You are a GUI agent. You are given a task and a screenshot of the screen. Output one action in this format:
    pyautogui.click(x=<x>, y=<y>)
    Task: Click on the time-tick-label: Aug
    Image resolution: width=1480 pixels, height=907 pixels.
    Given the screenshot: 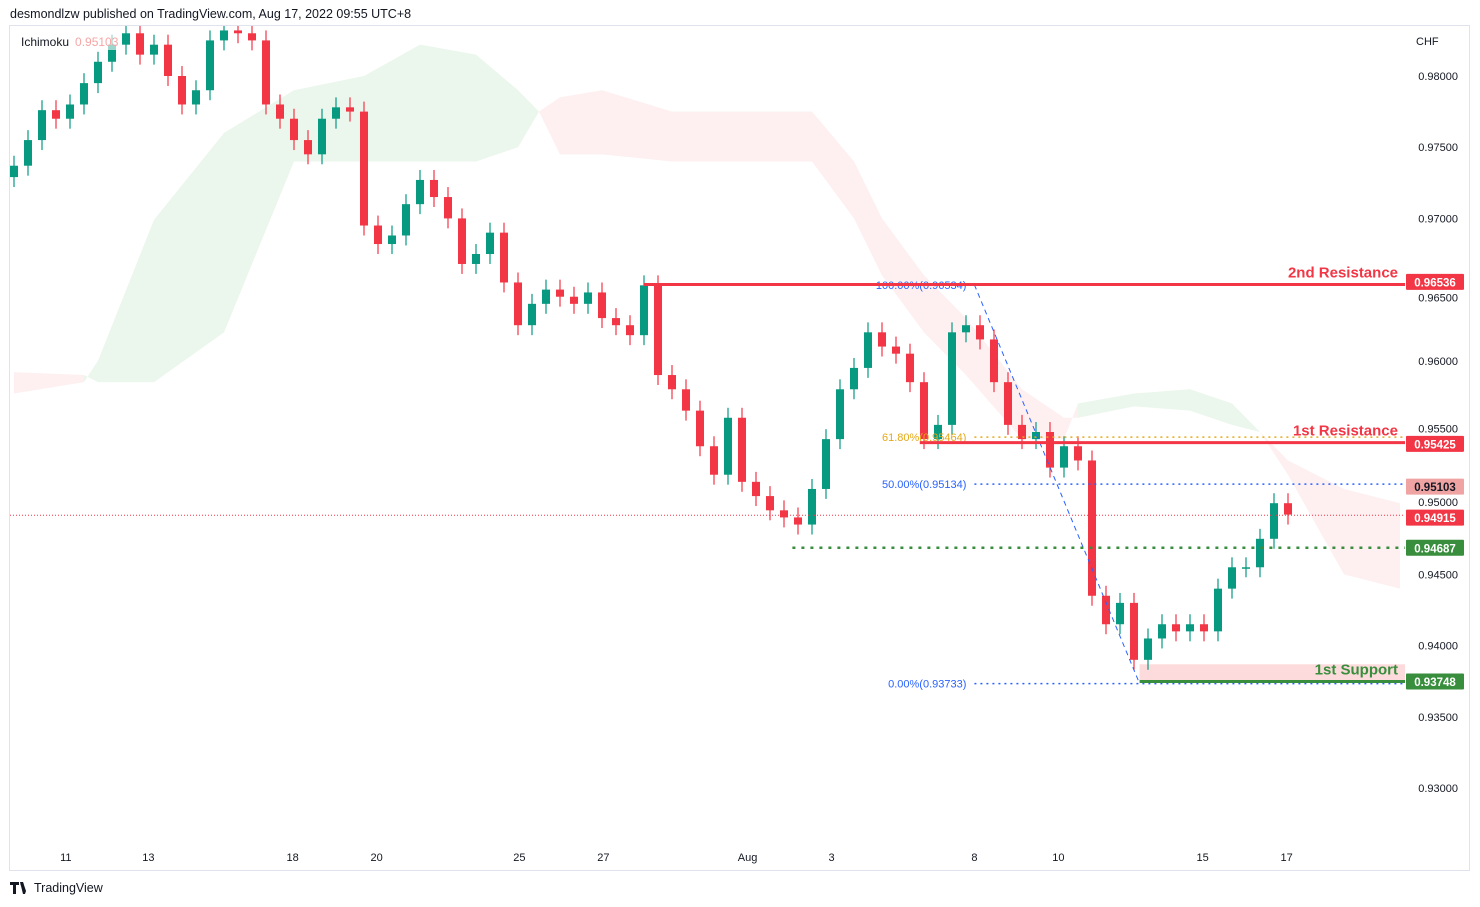 What is the action you would take?
    pyautogui.click(x=748, y=858)
    